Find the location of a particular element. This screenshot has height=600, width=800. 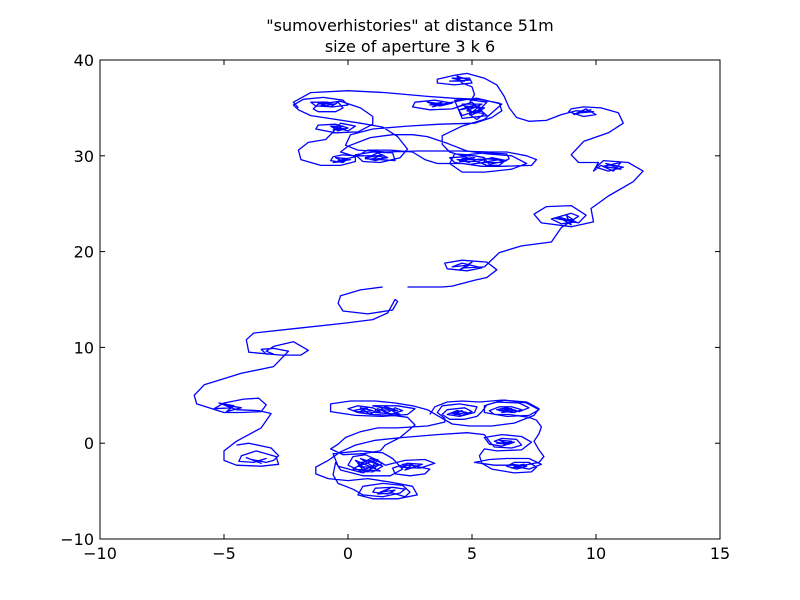

y-tick-label: 10 is located at coordinates (84, 347).